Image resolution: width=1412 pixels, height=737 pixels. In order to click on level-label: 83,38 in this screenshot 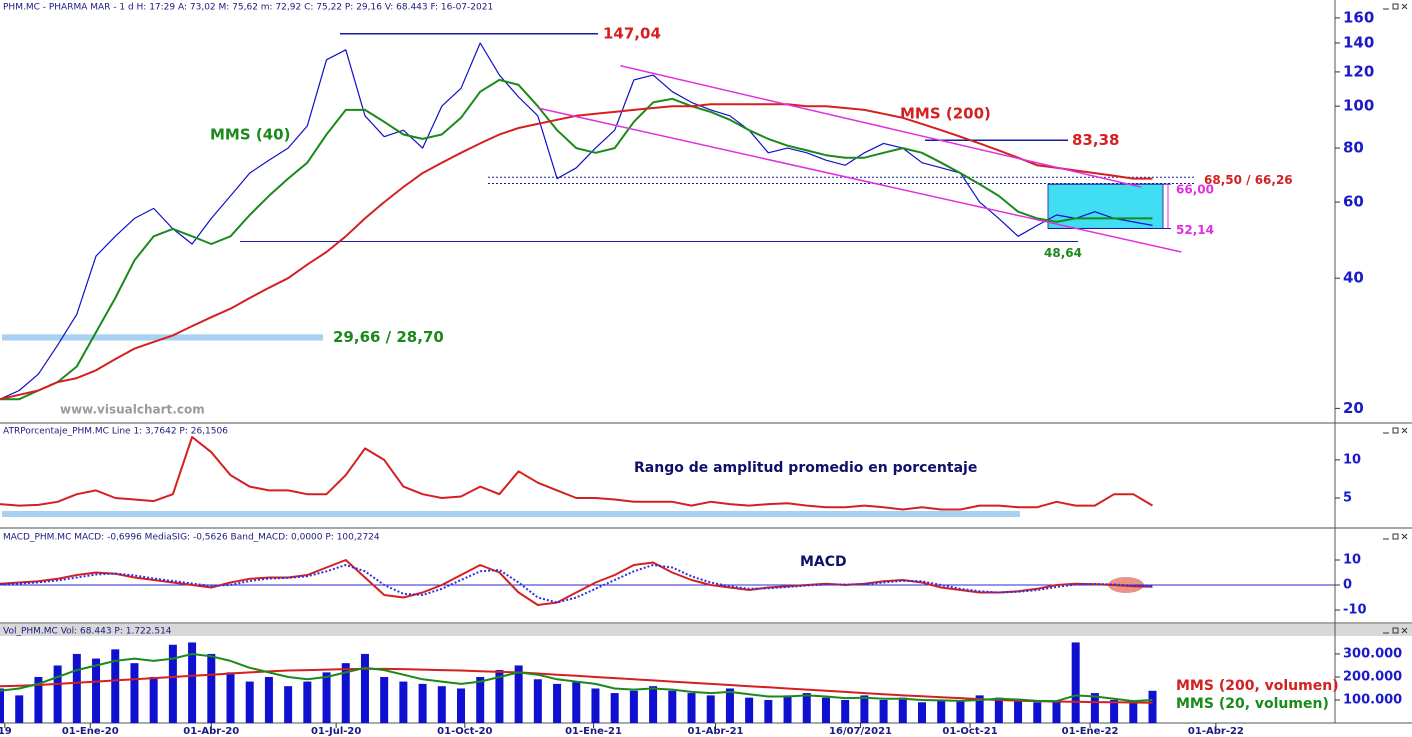, I will do `click(1095, 140)`.